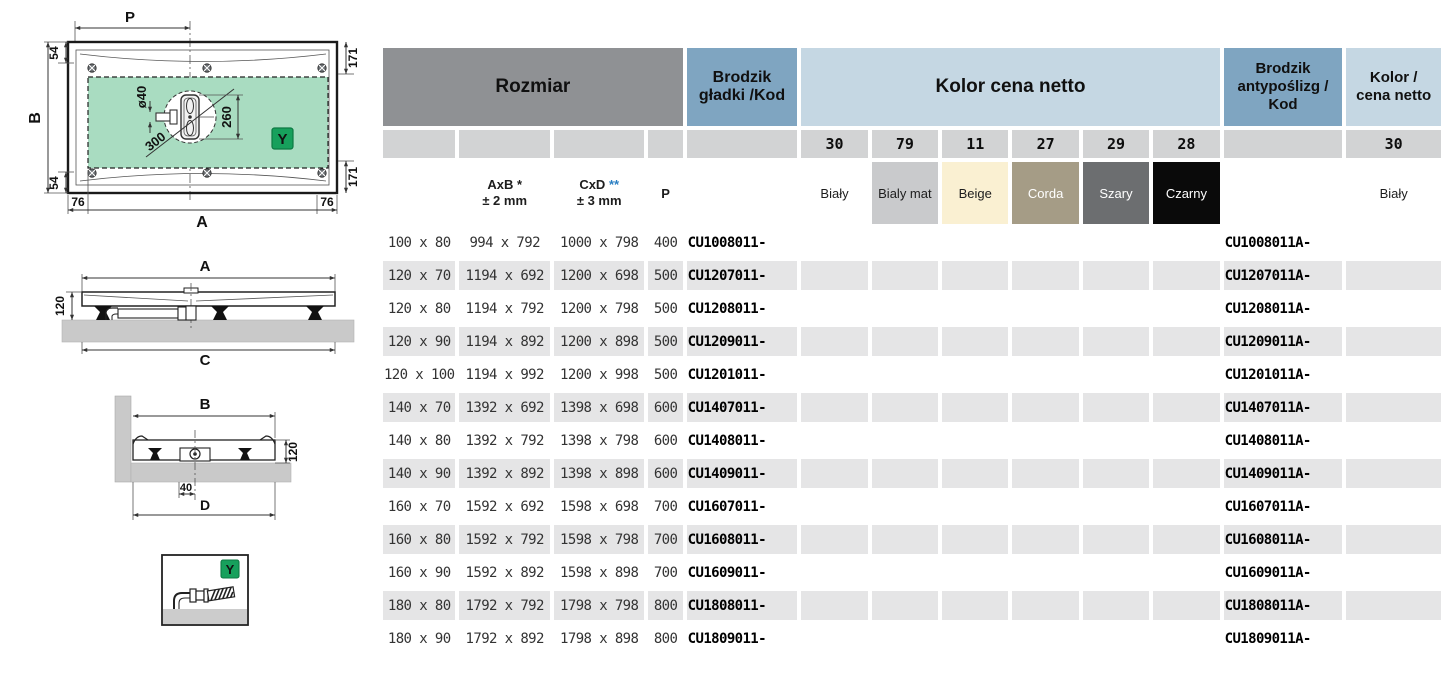 This screenshot has height=691, width=1449. What do you see at coordinates (1268, 374) in the screenshot?
I see `antislip-code-cell: CU1201011A-` at bounding box center [1268, 374].